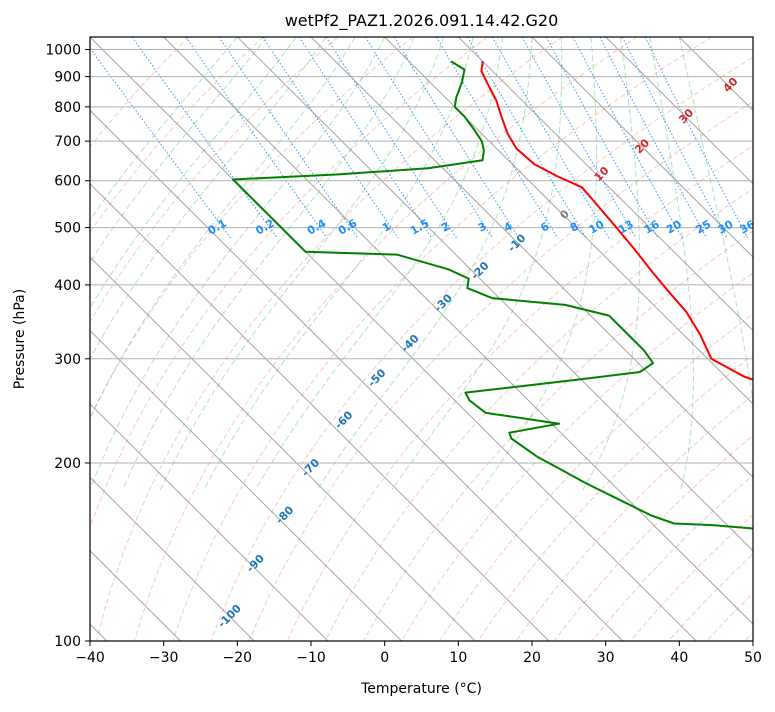 Image resolution: width=775 pixels, height=712 pixels. What do you see at coordinates (164, 658) in the screenshot?
I see `x-tick-label: −30` at bounding box center [164, 658].